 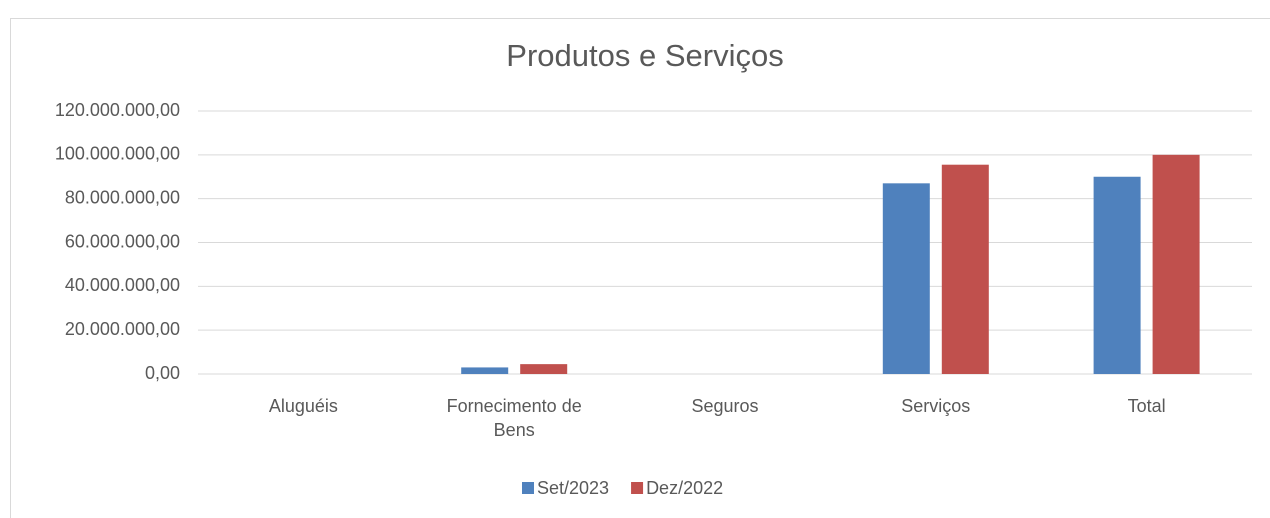 What do you see at coordinates (122, 197) in the screenshot?
I see `y-tick-label: 80.000.000,00` at bounding box center [122, 197].